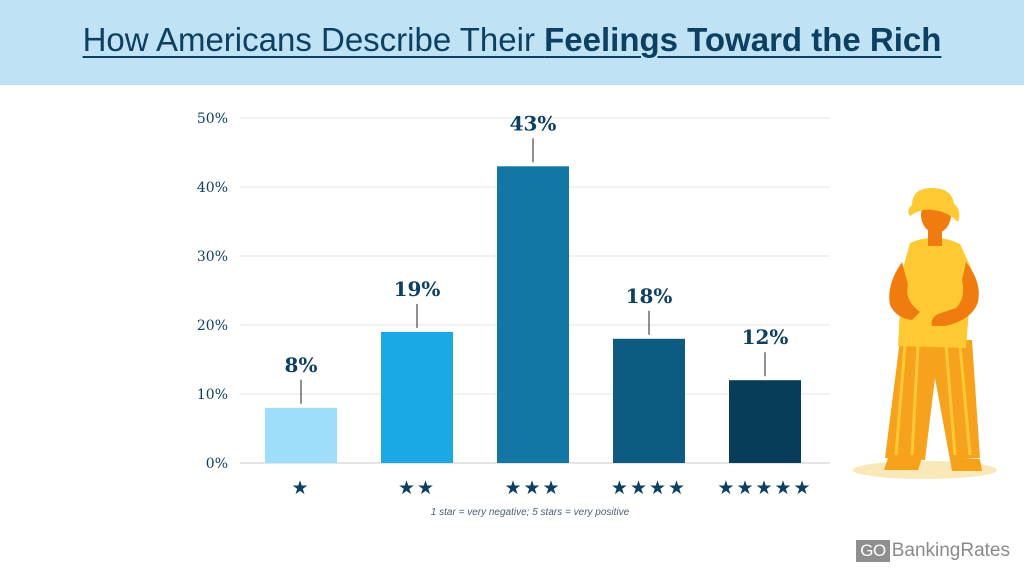  I want to click on person-arm-right, so click(955, 294).